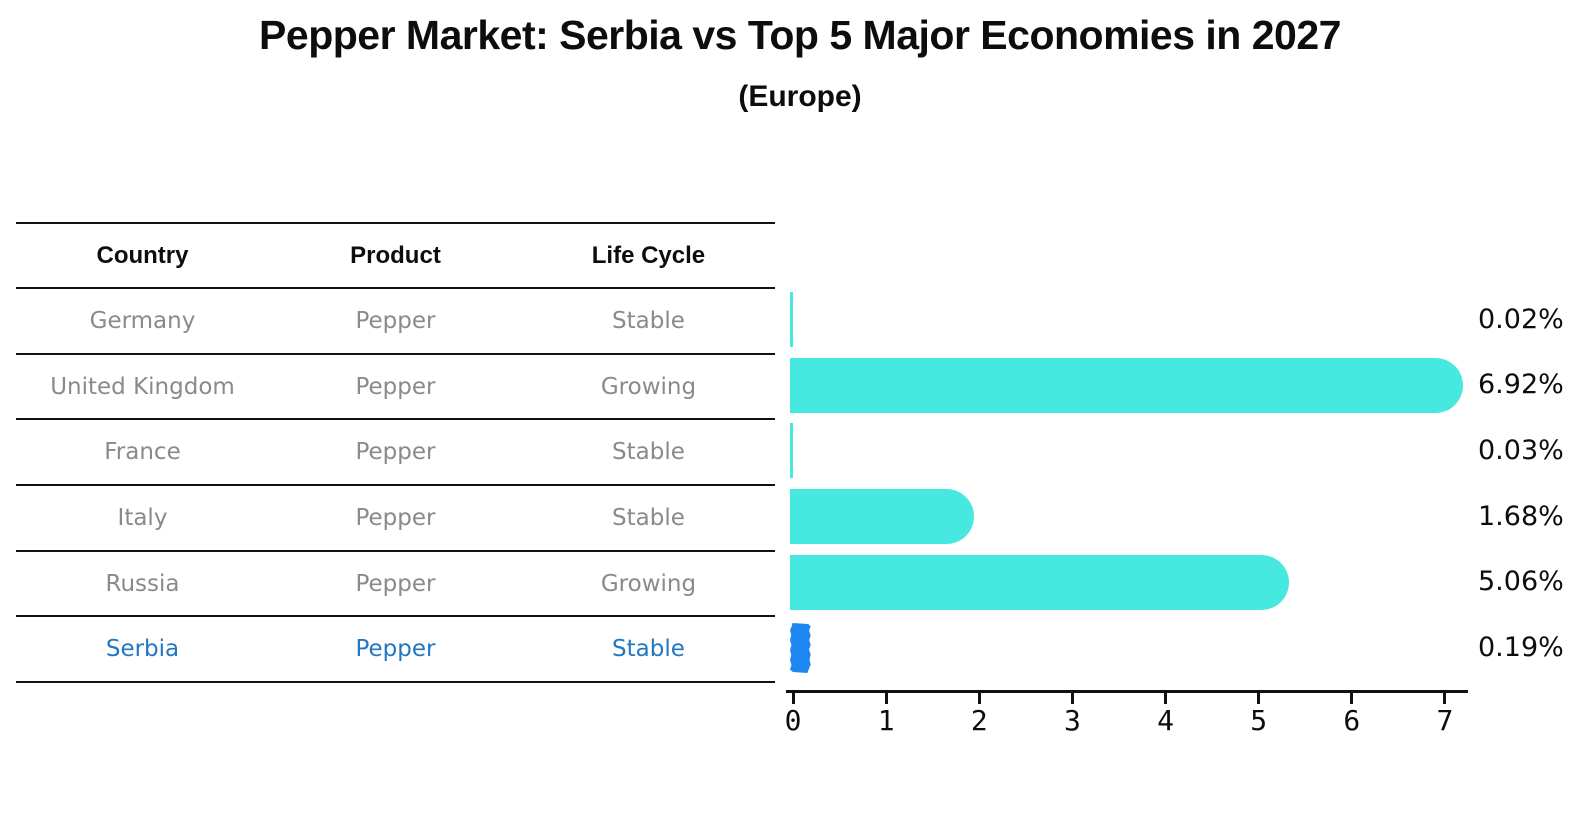 This screenshot has width=1586, height=823. What do you see at coordinates (1521, 319) in the screenshot?
I see `value-label: 0.02%` at bounding box center [1521, 319].